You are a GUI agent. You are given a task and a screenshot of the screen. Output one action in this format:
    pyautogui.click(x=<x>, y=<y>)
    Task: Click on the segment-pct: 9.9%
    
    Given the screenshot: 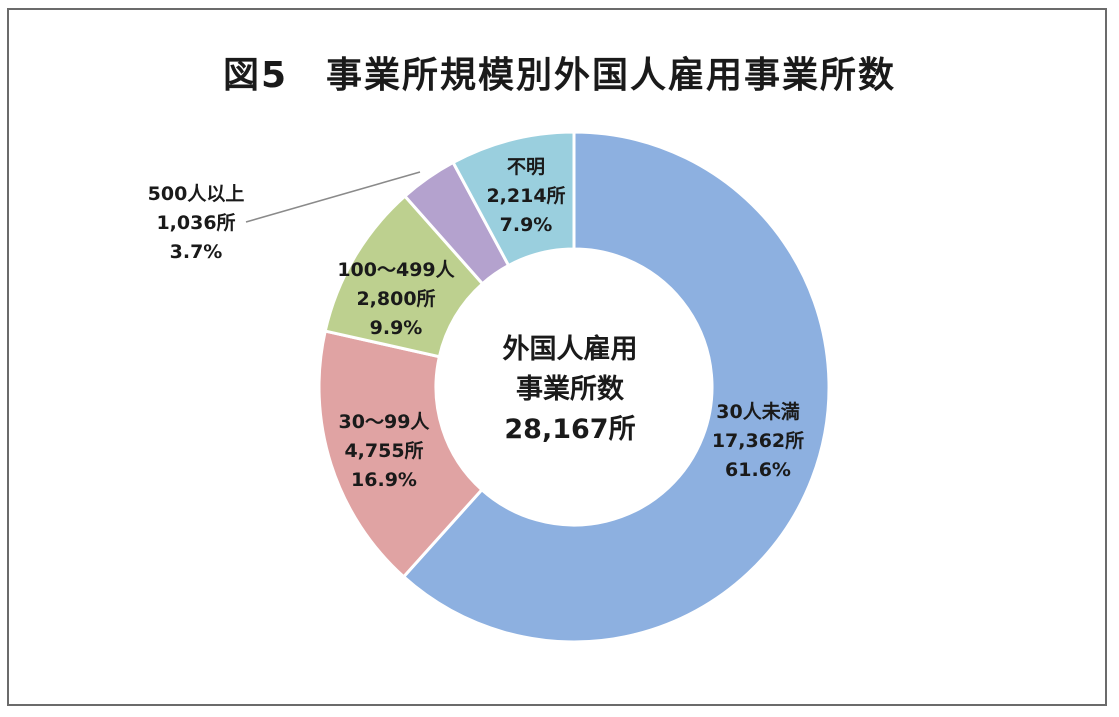 What is the action you would take?
    pyautogui.click(x=396, y=328)
    